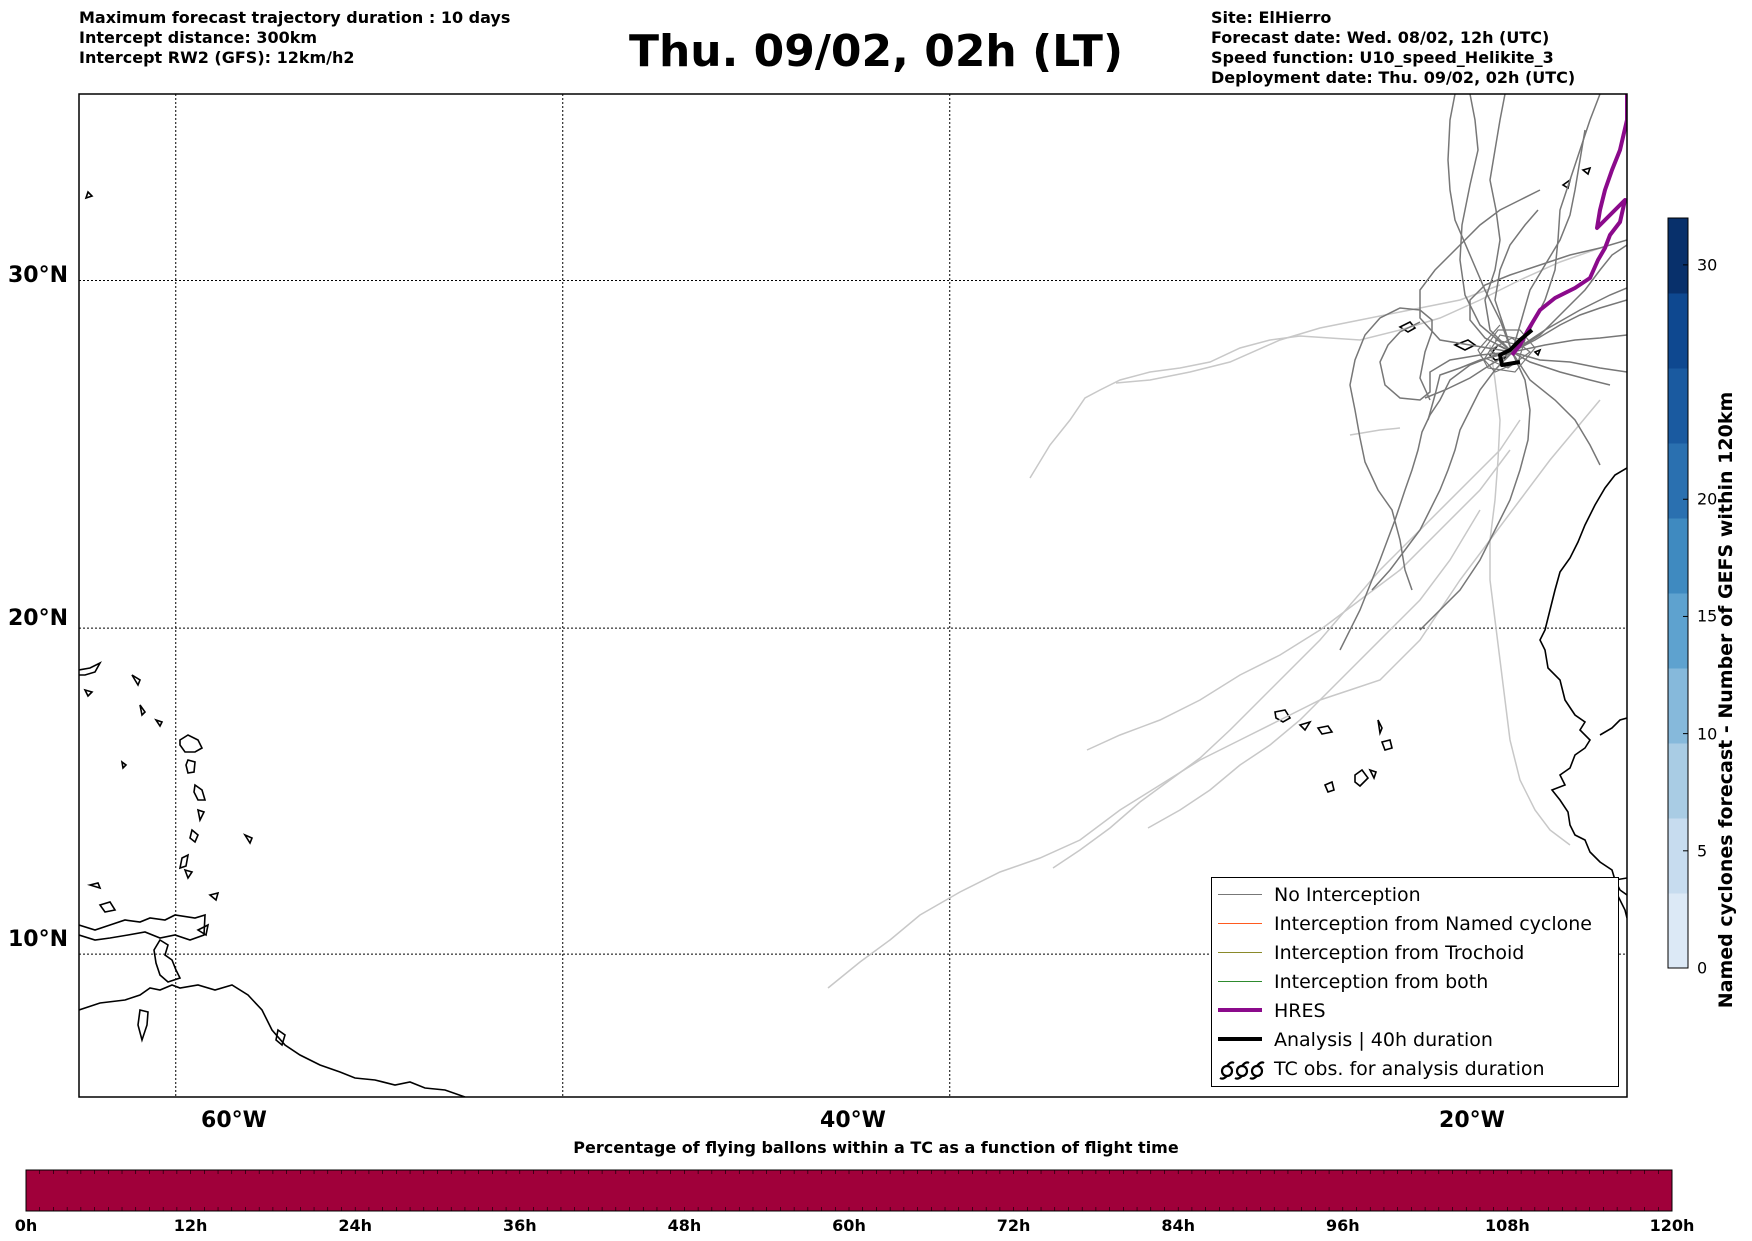 The width and height of the screenshot is (1752, 1241). I want to click on hres-track, so click(1568, 225).